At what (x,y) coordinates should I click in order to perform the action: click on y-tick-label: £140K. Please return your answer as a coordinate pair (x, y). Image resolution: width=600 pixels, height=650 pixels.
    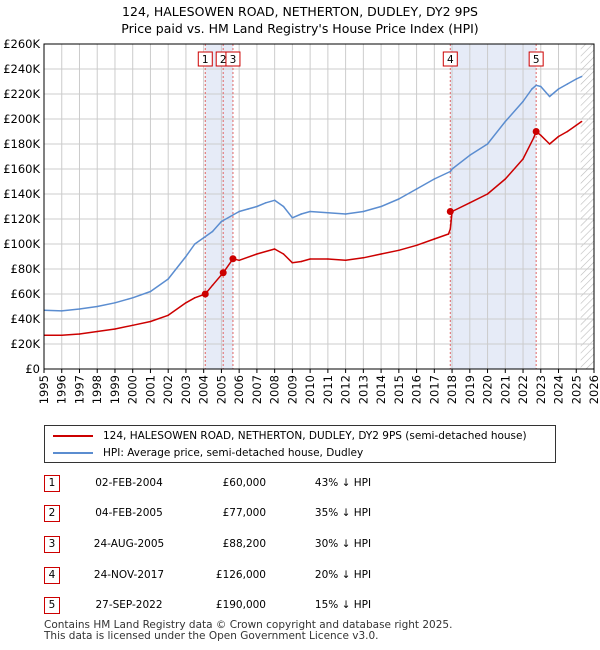
    Looking at the image, I should click on (21, 194).